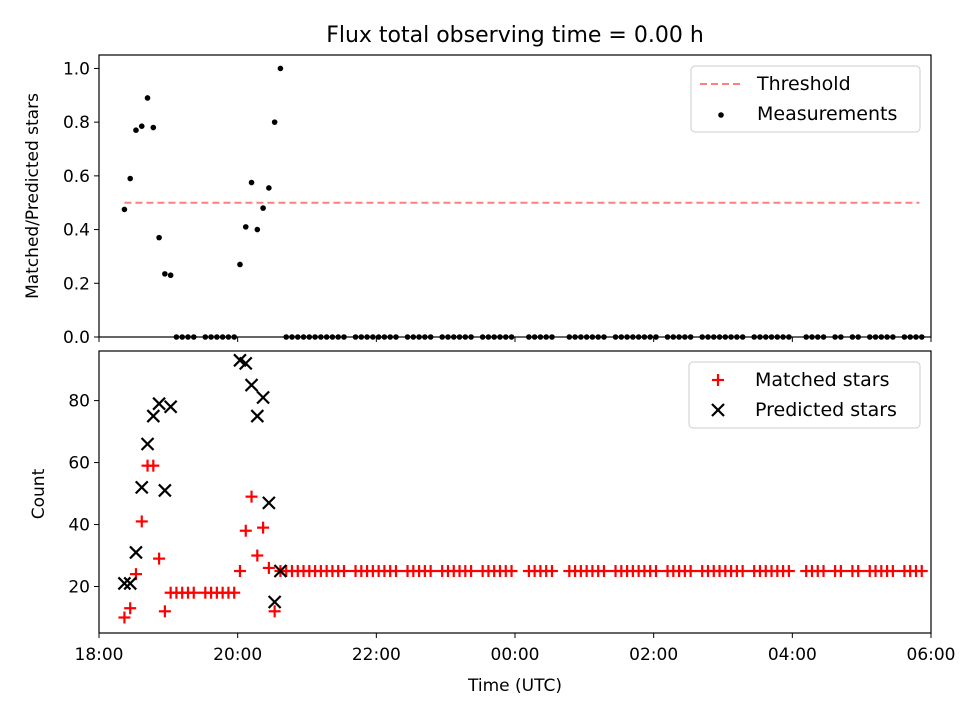 Image resolution: width=960 pixels, height=720 pixels. I want to click on x-tick-label: 18:00, so click(99, 655).